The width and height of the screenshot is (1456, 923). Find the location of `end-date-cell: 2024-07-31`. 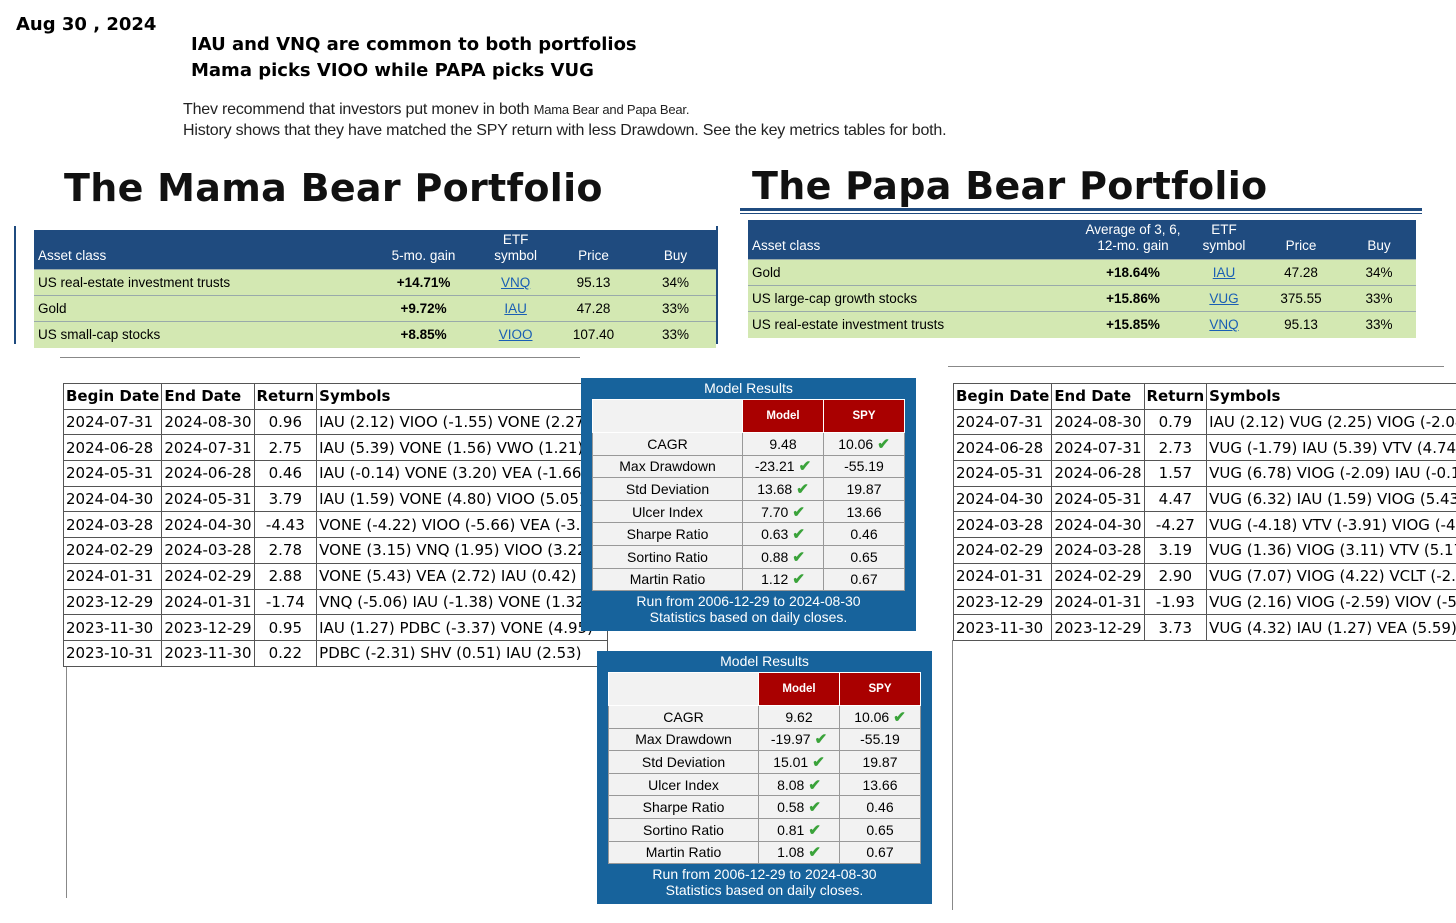

end-date-cell: 2024-07-31 is located at coordinates (1098, 448).